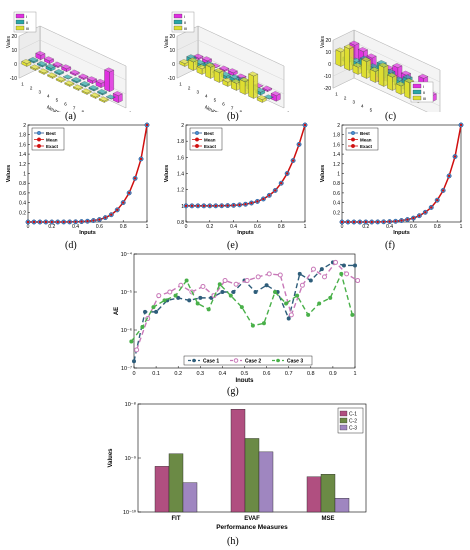  I want to click on y-tick-label: 1.4, so click(180, 175).